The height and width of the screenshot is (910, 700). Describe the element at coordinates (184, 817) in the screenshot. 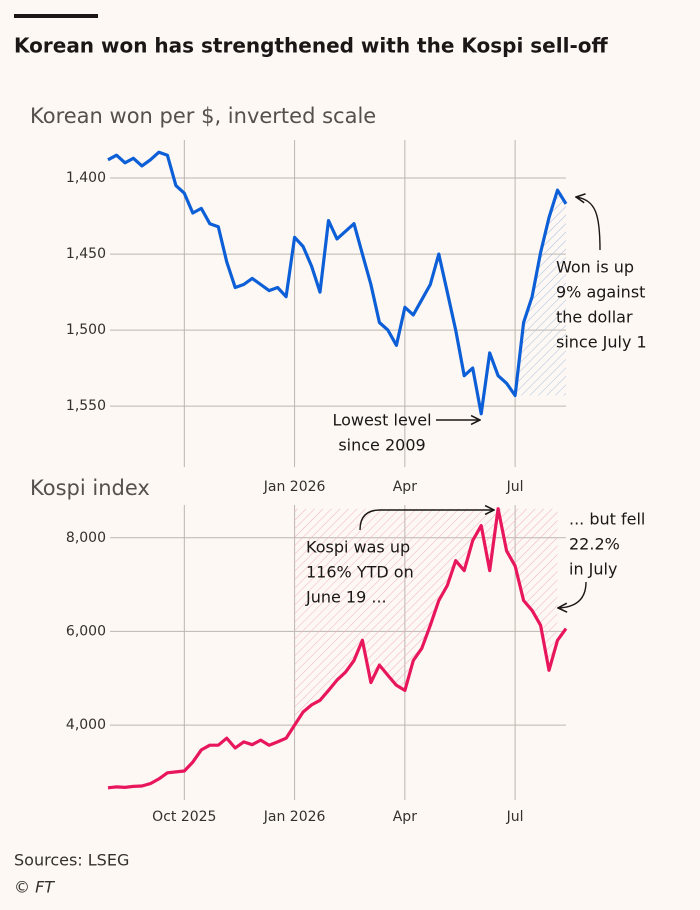

I see `x-tick-label: Oct 2025` at that location.